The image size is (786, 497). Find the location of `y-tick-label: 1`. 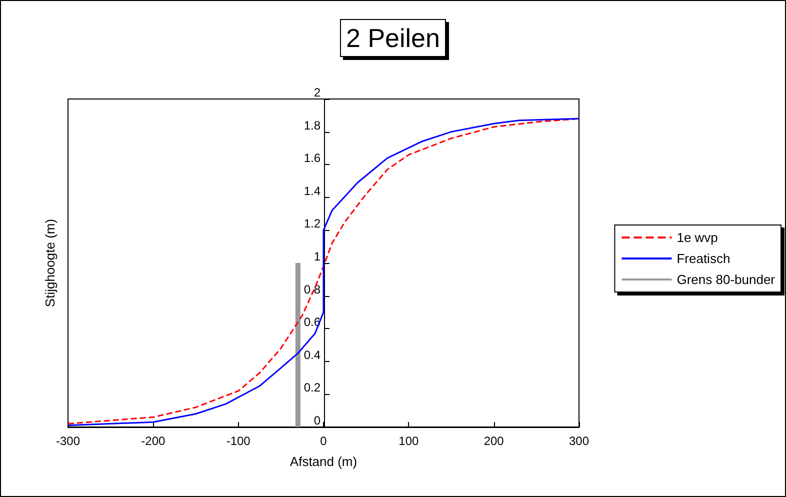

y-tick-label: 1 is located at coordinates (317, 257).